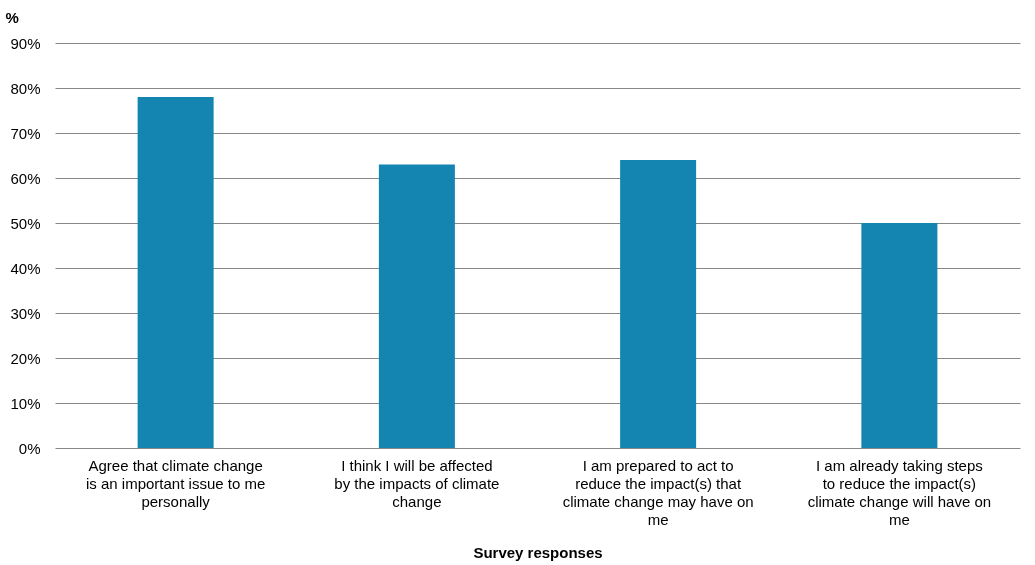 Image resolution: width=1035 pixels, height=565 pixels. Describe the element at coordinates (25, 313) in the screenshot. I see `y-tick-label: 30%` at that location.